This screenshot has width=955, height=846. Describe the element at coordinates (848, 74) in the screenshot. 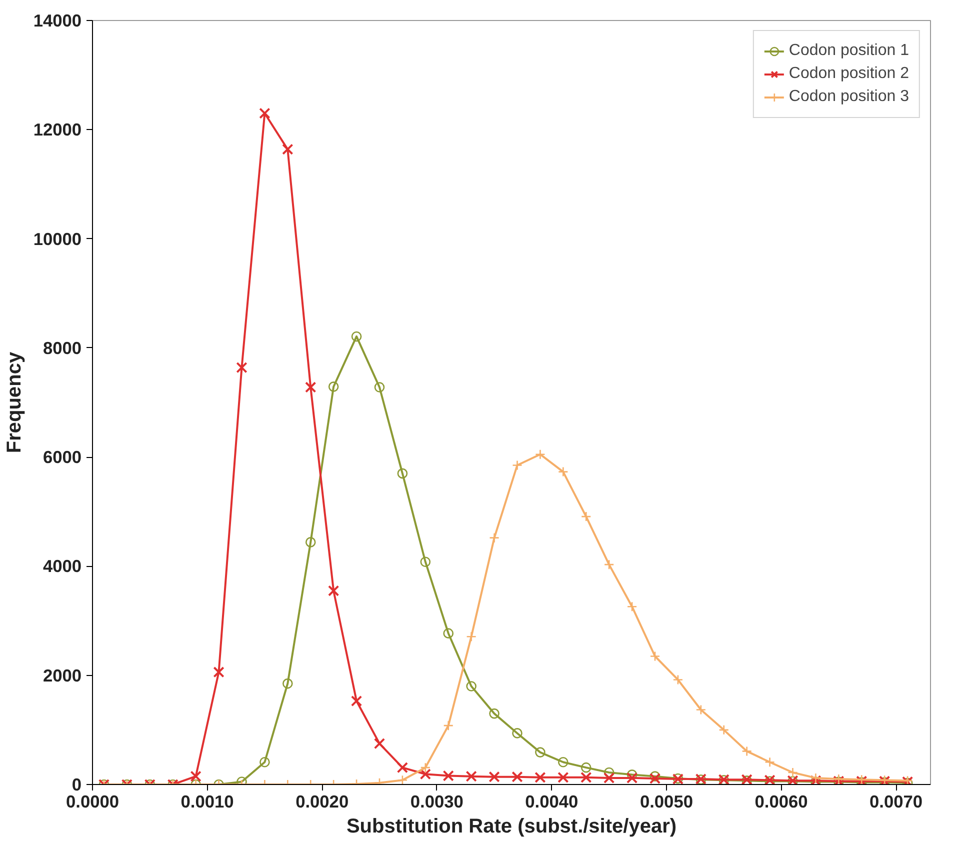

I see `legend-label: Codon position 2` at that location.